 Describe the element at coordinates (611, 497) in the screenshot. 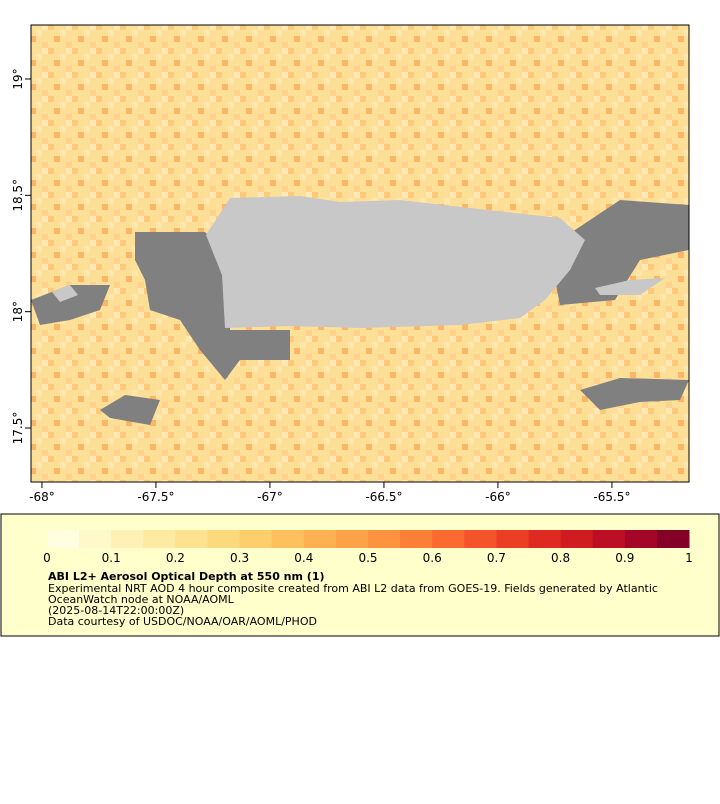

I see `x-tick-label: -65.5°` at that location.